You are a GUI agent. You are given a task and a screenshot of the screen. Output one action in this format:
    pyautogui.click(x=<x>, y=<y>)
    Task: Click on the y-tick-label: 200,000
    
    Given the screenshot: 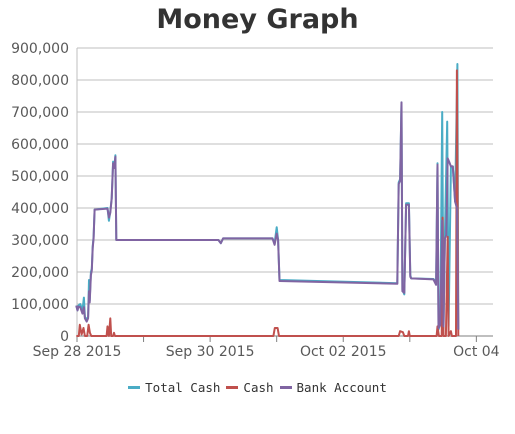 What is the action you would take?
    pyautogui.click(x=40, y=273)
    